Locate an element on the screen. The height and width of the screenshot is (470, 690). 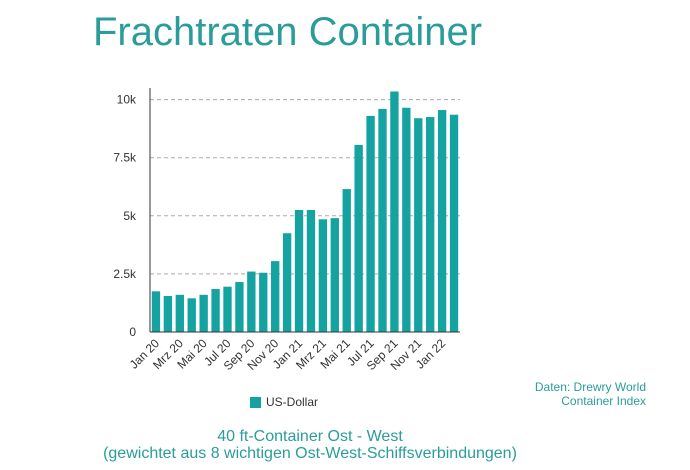
chart-title: Frachtraten Container is located at coordinates (288, 32).